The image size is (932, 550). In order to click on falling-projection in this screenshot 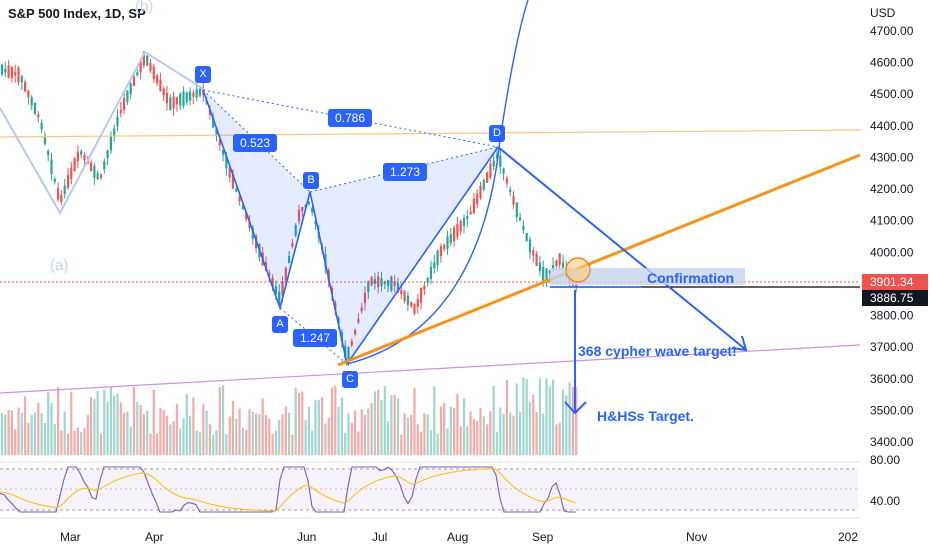, I will do `click(621, 248)`.